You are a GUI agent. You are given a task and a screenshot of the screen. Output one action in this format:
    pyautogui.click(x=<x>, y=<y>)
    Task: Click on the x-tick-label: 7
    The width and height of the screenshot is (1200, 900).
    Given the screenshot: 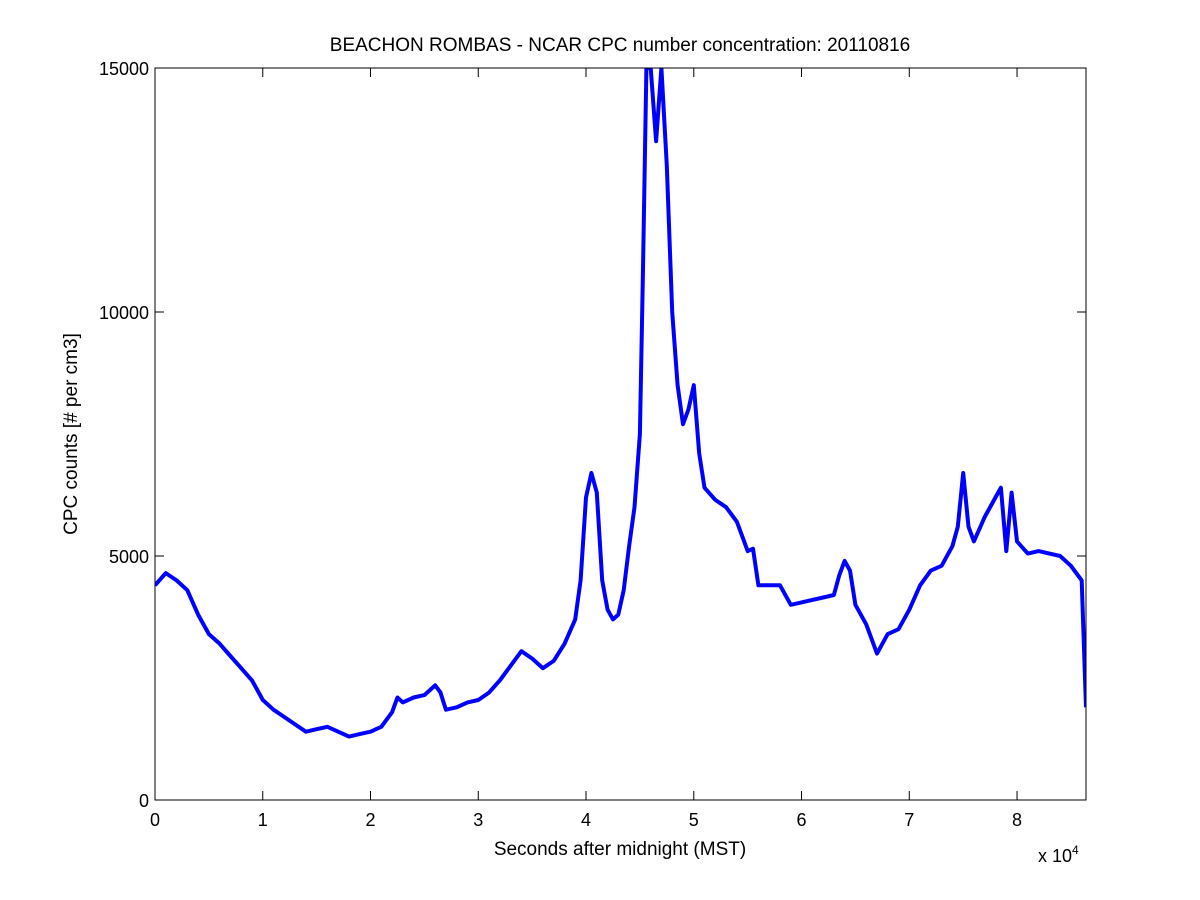 What is the action you would take?
    pyautogui.click(x=909, y=820)
    